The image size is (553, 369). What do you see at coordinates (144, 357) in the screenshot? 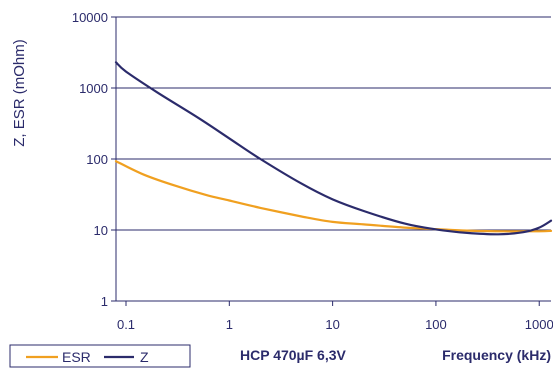
I see `legend-label-z: Z` at bounding box center [144, 357].